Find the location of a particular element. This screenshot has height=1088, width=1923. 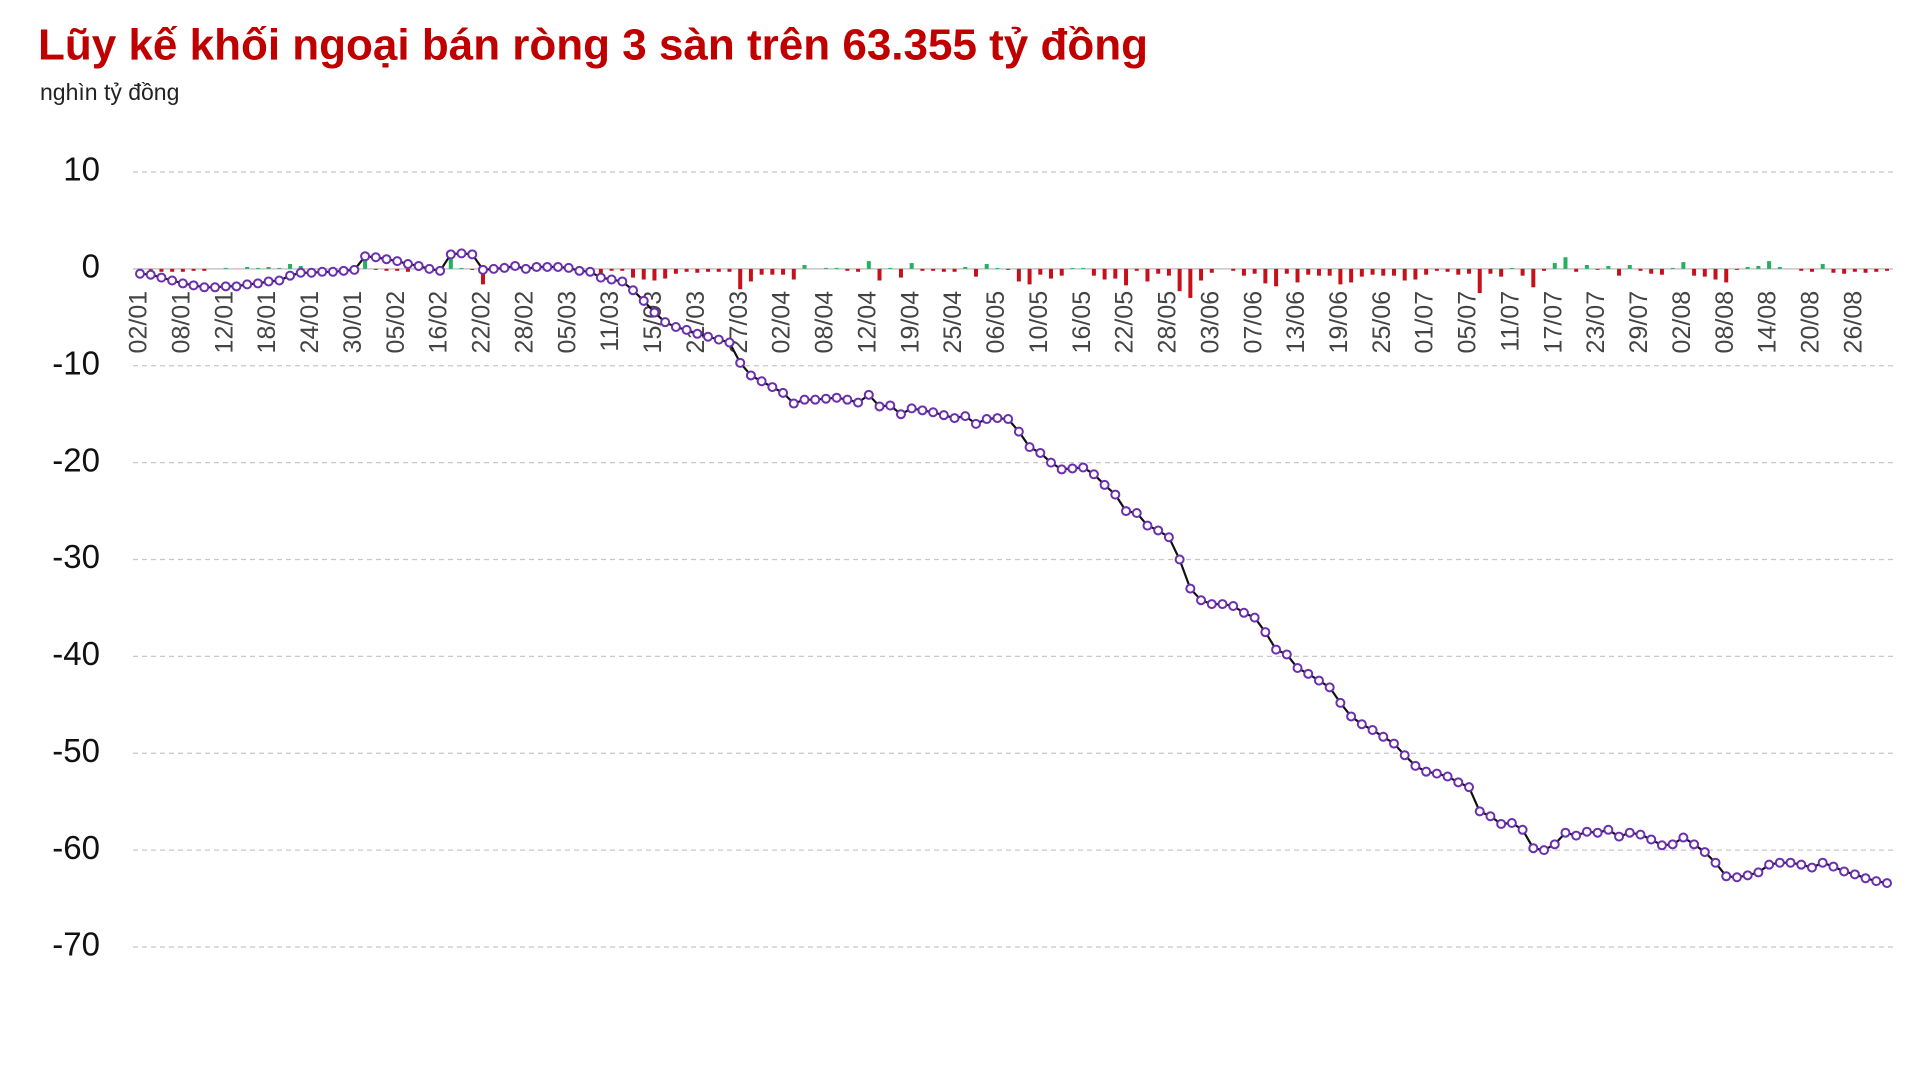

y-tick-label: -10 is located at coordinates (76, 362).